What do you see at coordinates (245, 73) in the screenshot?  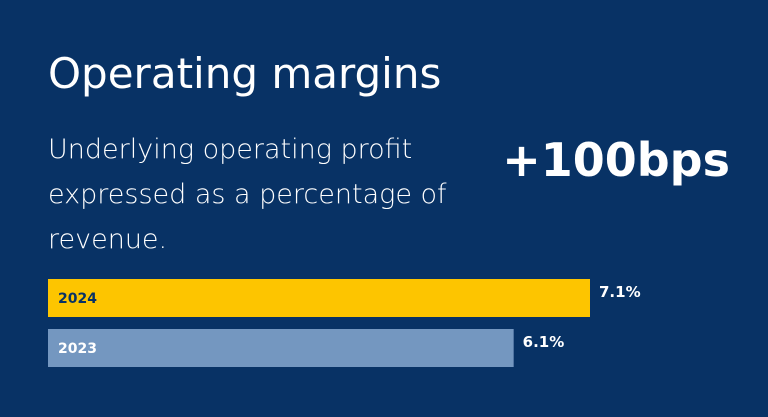 I see `chart-title: Operating margins` at bounding box center [245, 73].